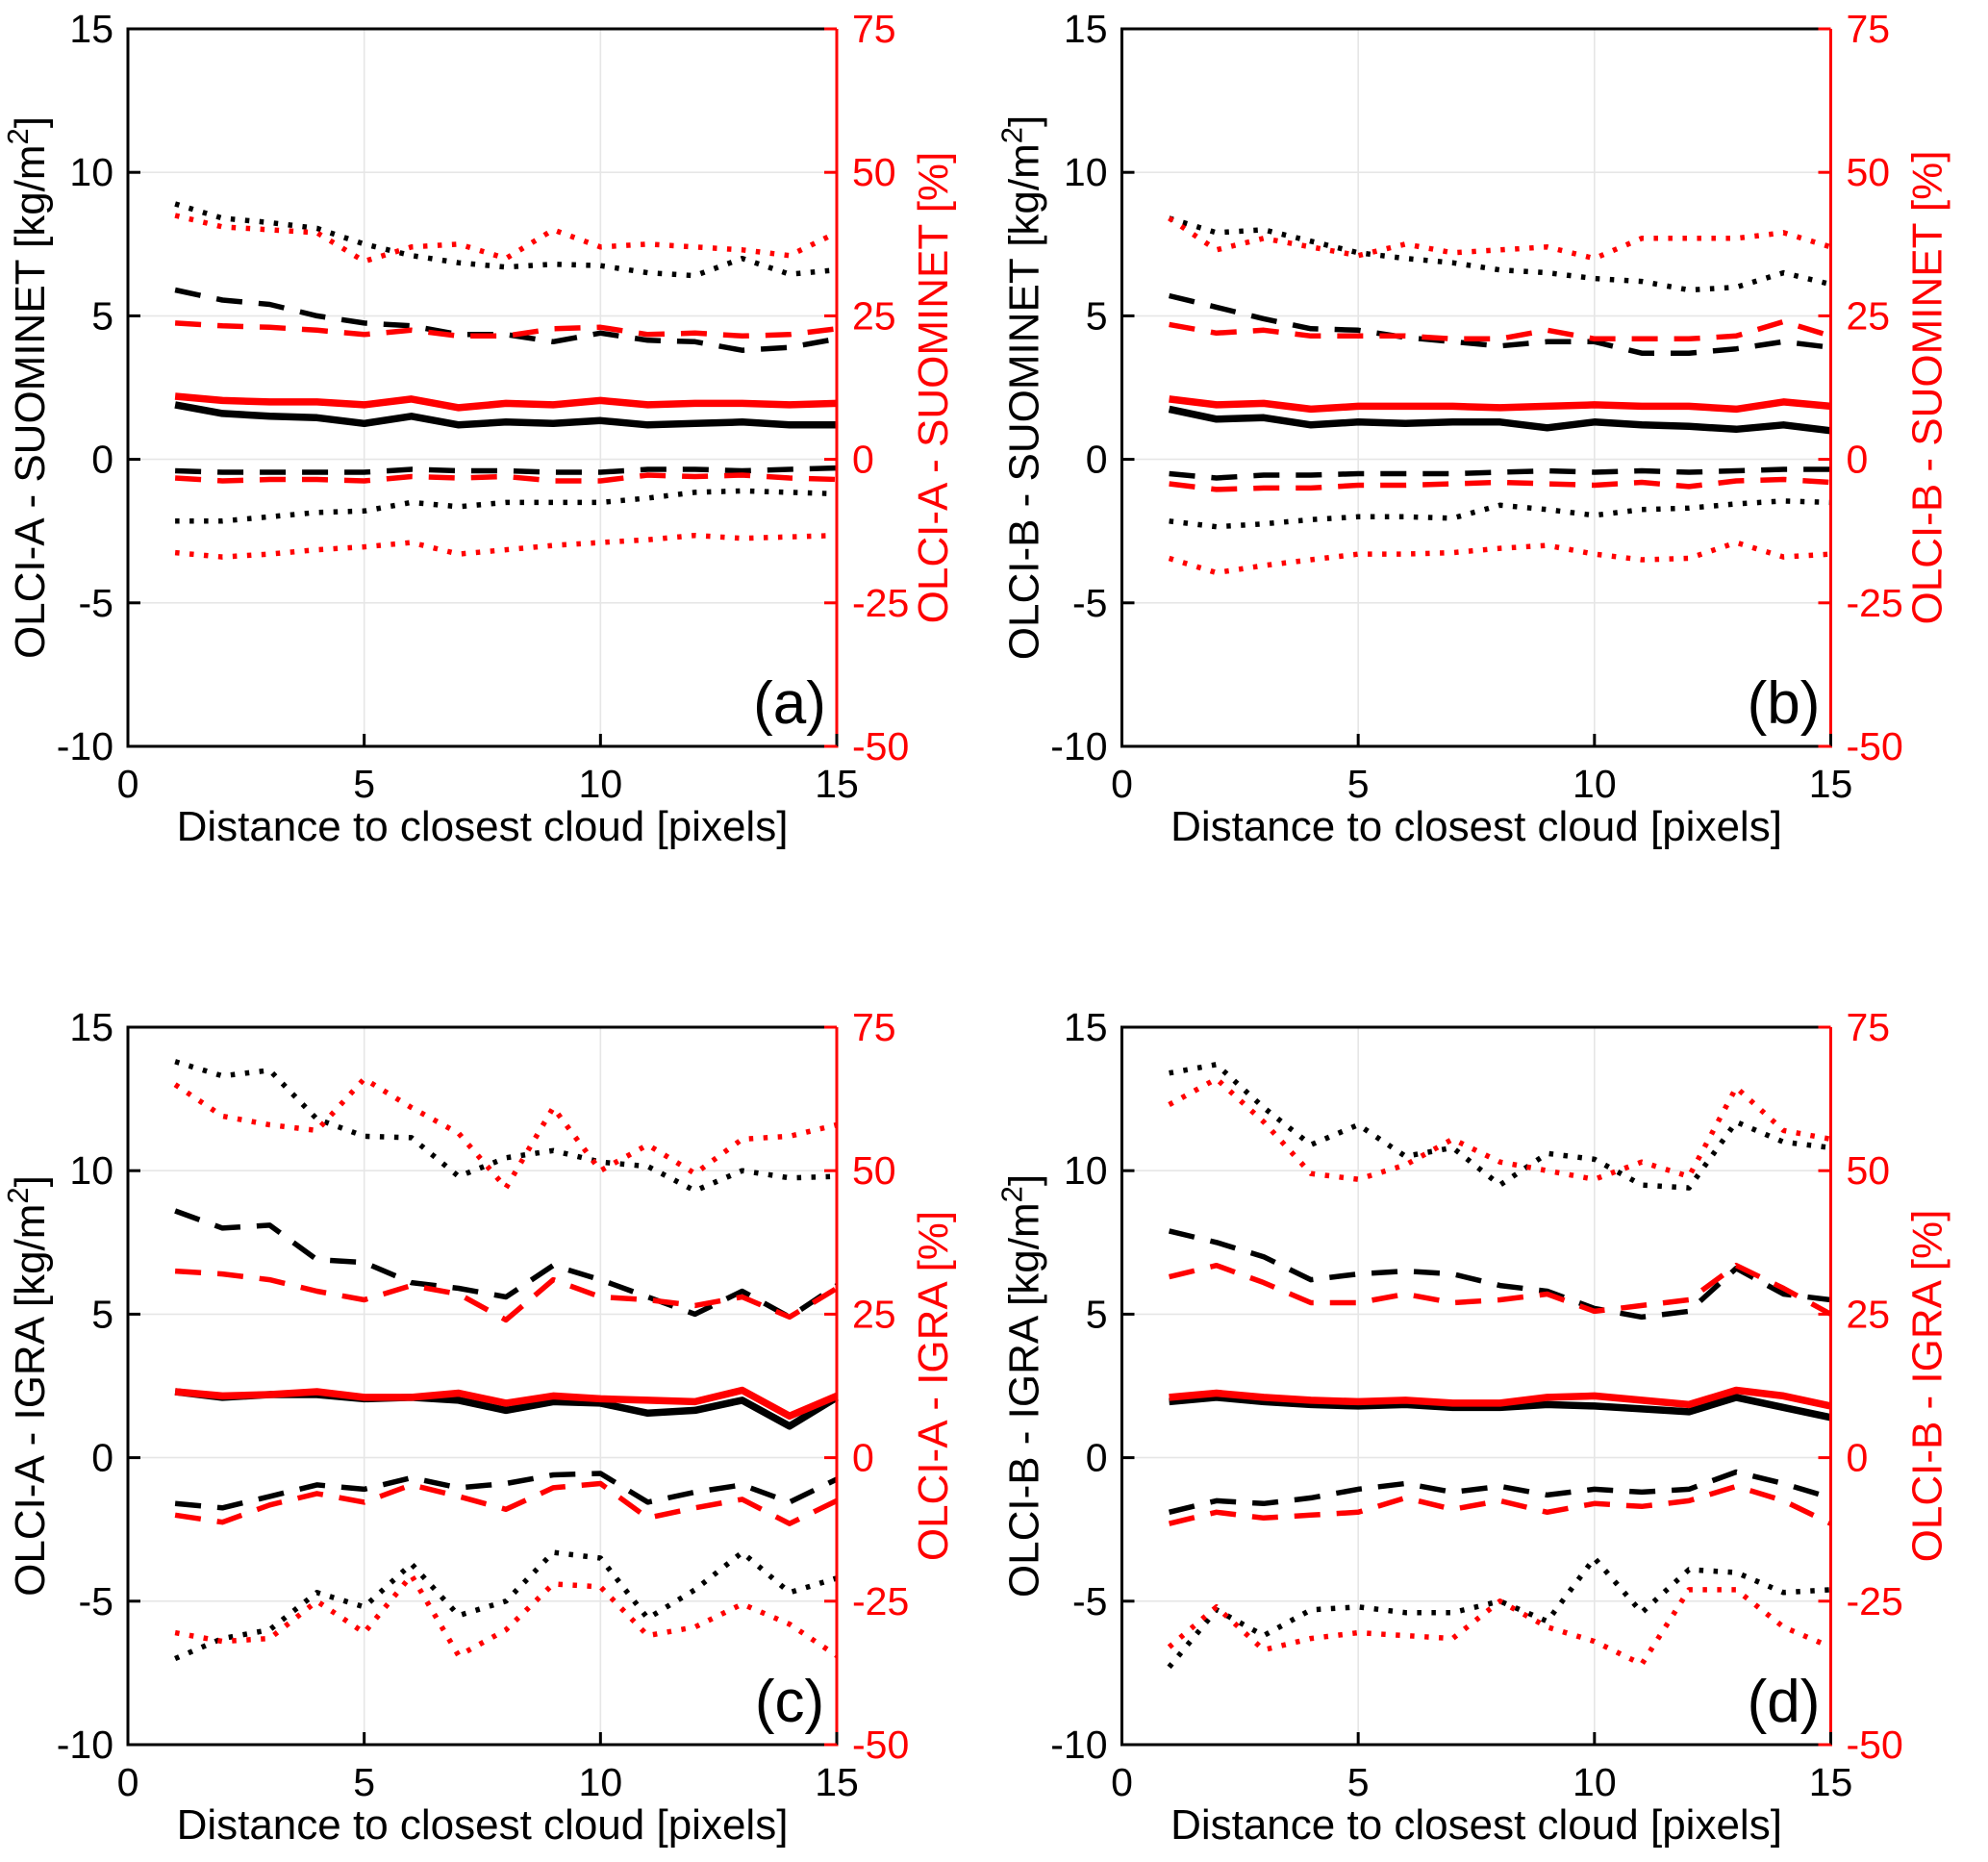 The height and width of the screenshot is (1862, 1988). What do you see at coordinates (27, 387) in the screenshot?
I see `y-axis-label-left: OLCI-A - SUOMINET [kg/m2]` at bounding box center [27, 387].